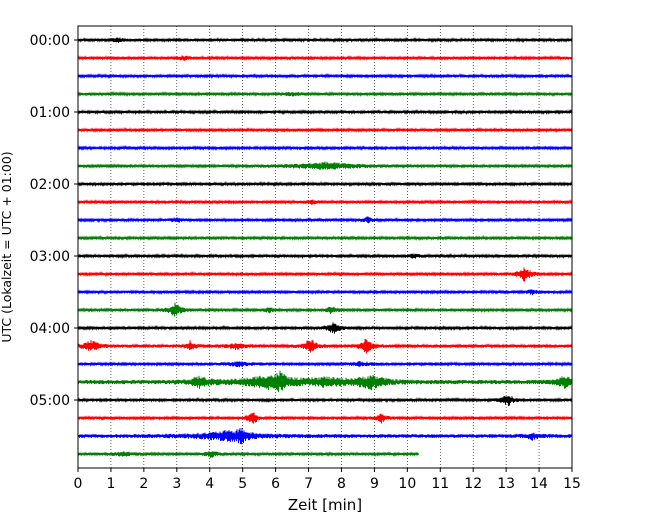  I want to click on x-tick-label-6: 6, so click(275, 484).